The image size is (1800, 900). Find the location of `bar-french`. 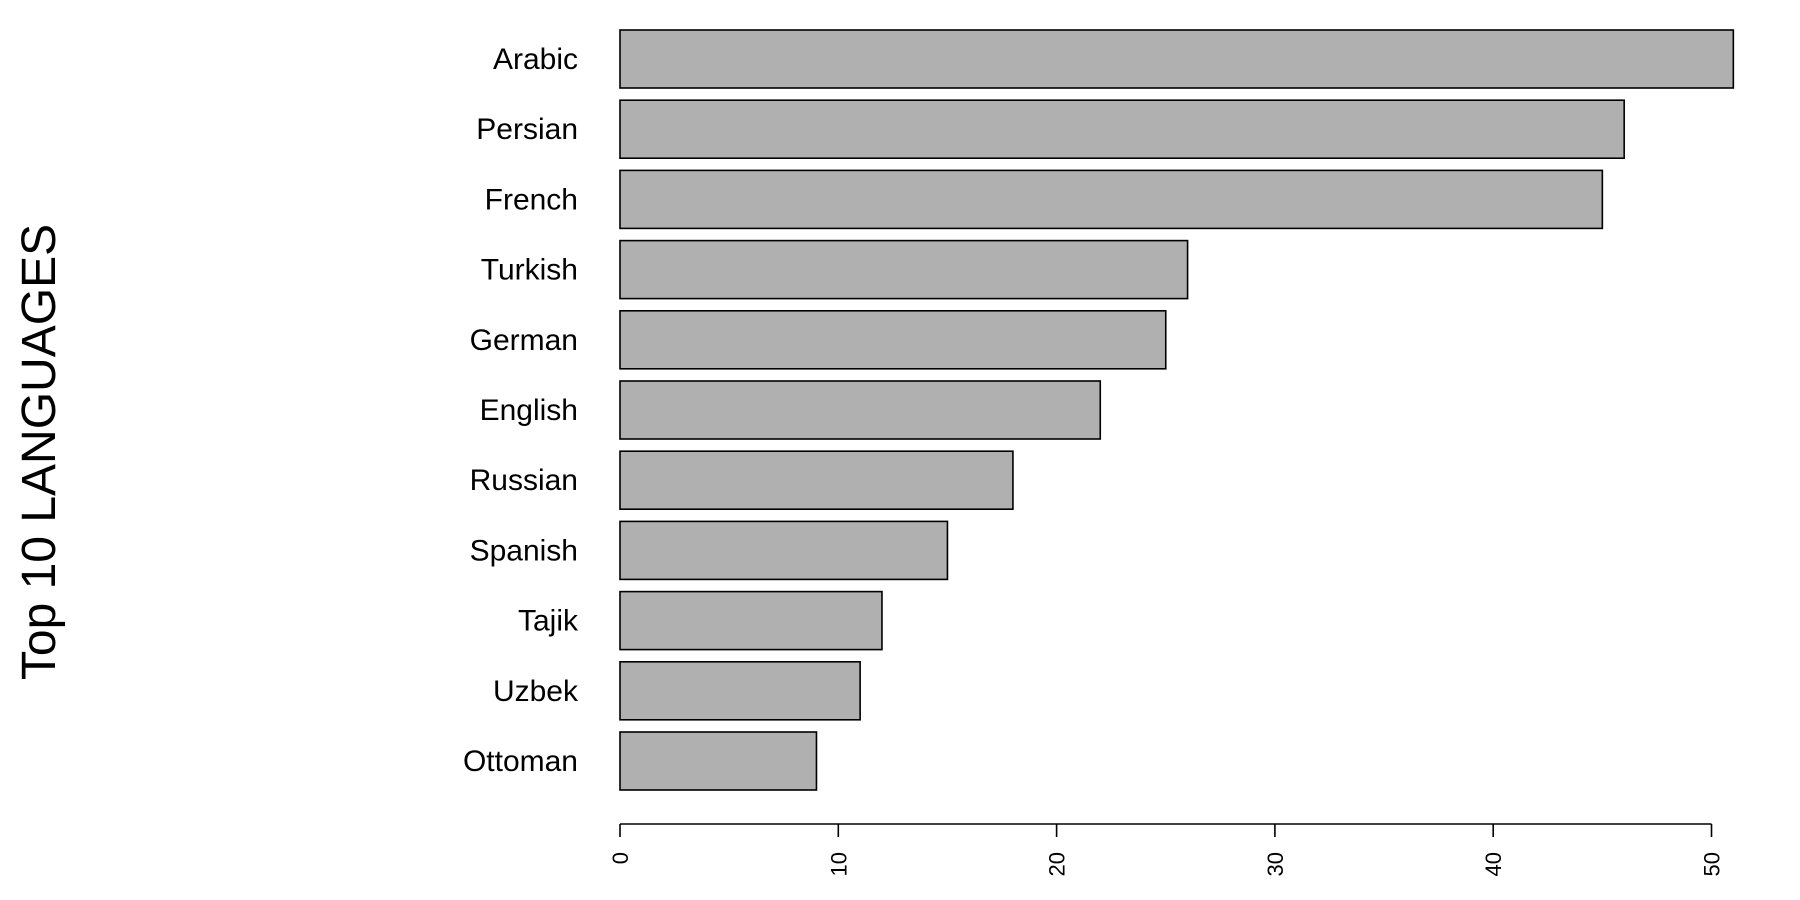

bar-french is located at coordinates (1111, 199).